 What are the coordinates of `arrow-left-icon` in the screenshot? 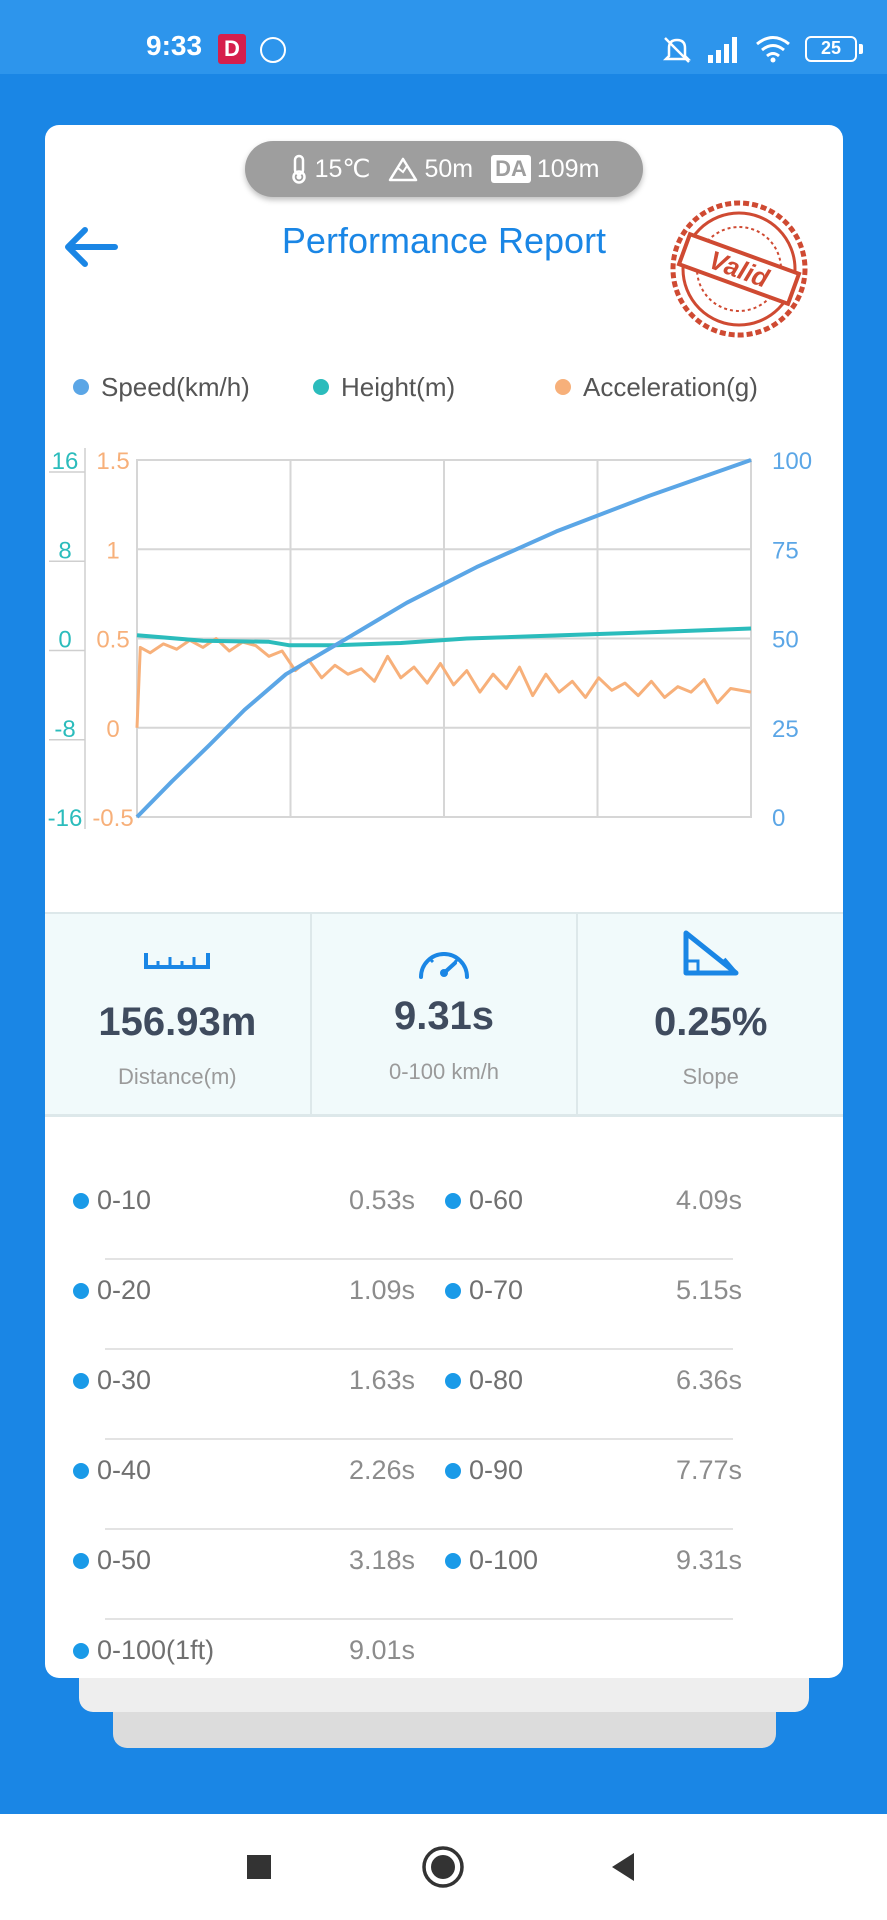 It's located at (91, 247).